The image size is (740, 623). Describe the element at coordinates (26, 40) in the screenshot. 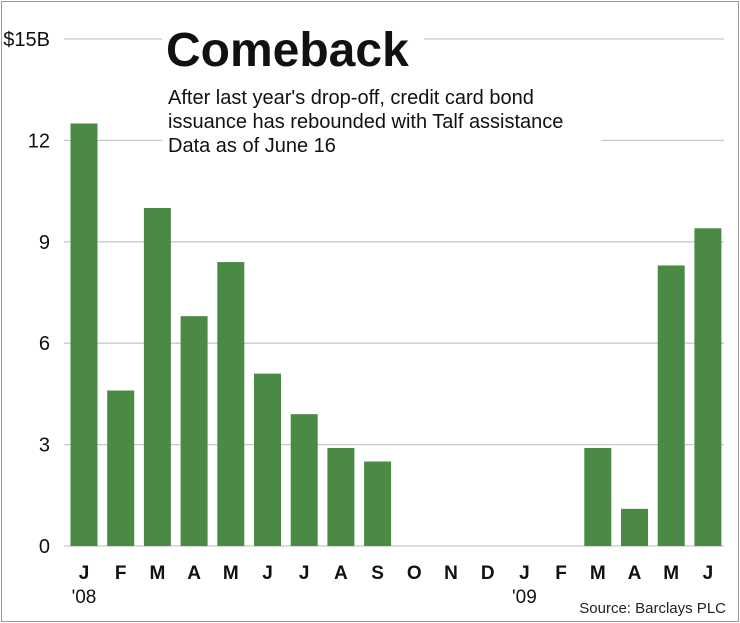

I see `y-tick-label: $15B` at that location.